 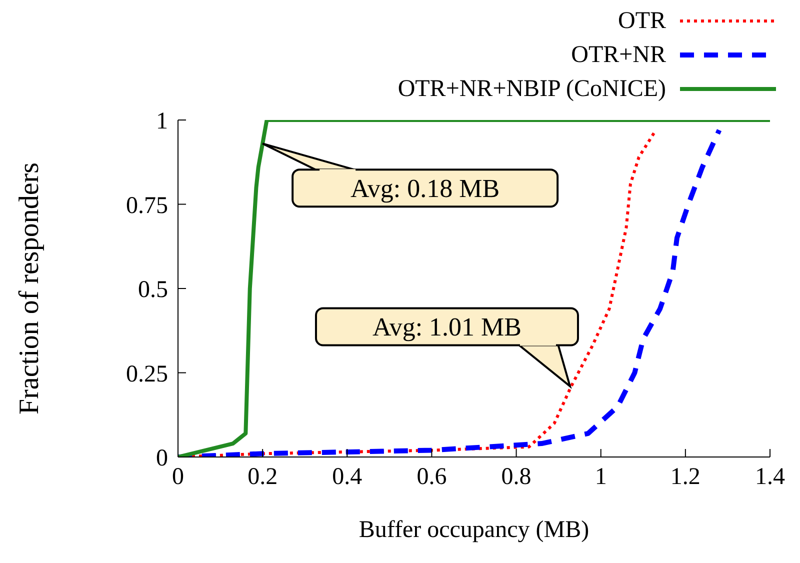 I want to click on y-tick-label: 1, so click(x=162, y=121).